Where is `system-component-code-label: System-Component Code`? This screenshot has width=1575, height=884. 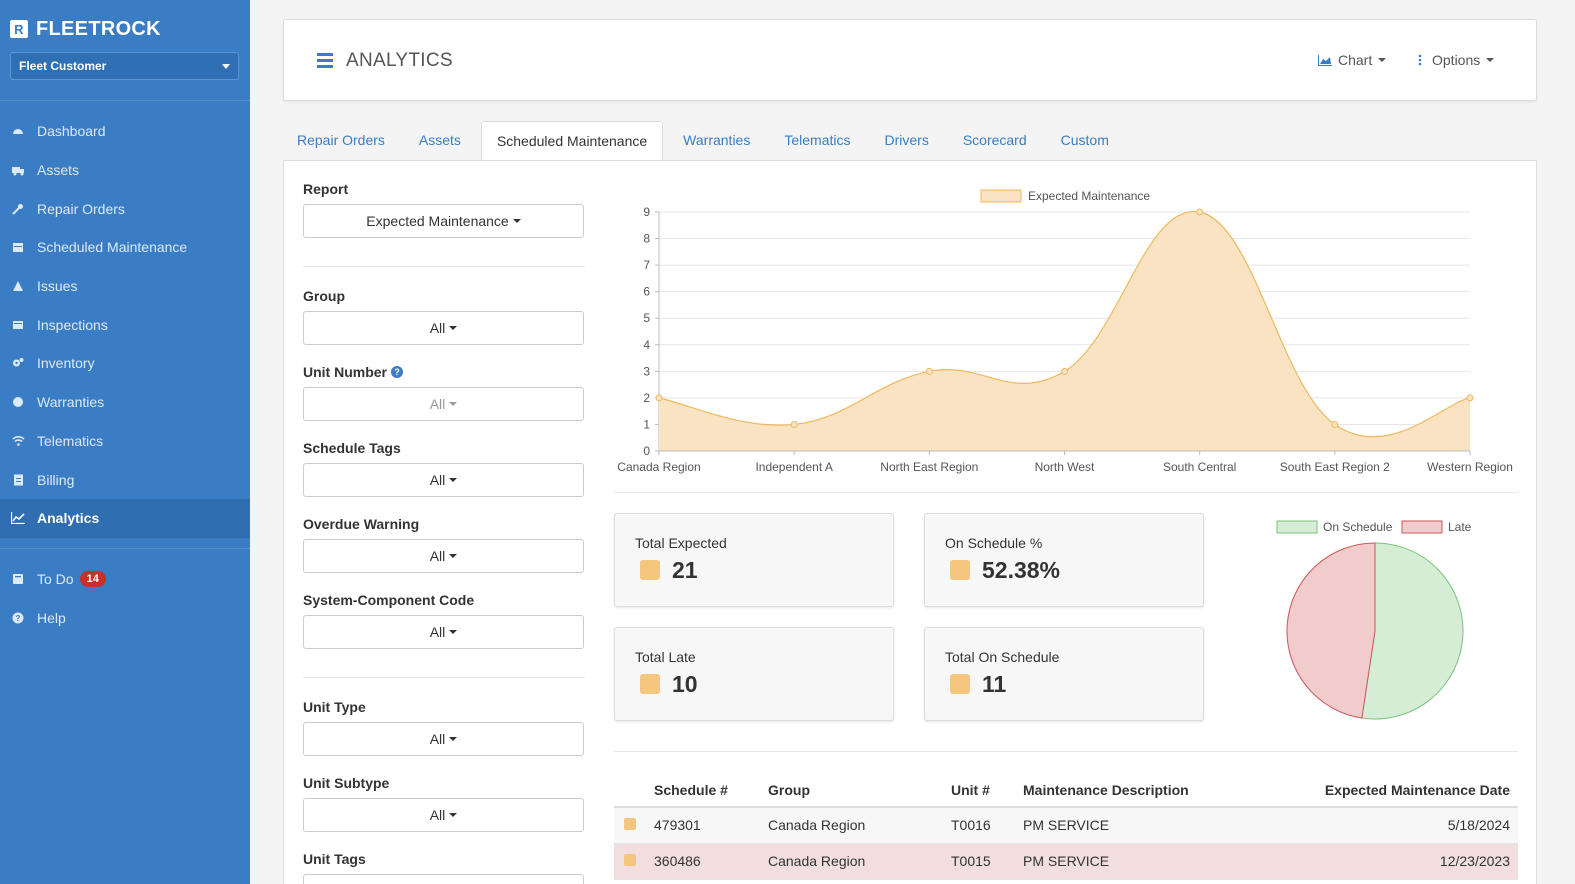
system-component-code-label: System-Component Code is located at coordinates (389, 600).